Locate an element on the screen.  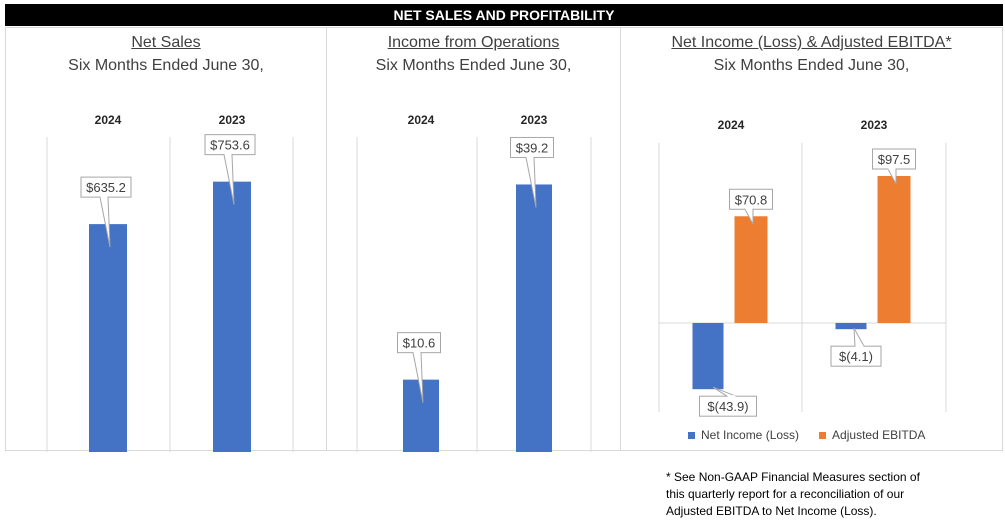
footnote-line: Adjusted EBITDA to Net Income (Loss). is located at coordinates (771, 511).